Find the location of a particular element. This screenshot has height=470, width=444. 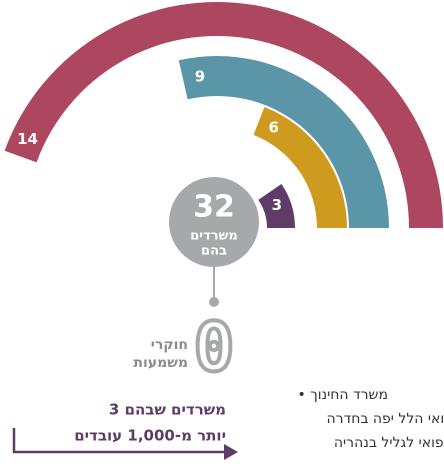

note-arrow is located at coordinates (119, 441).